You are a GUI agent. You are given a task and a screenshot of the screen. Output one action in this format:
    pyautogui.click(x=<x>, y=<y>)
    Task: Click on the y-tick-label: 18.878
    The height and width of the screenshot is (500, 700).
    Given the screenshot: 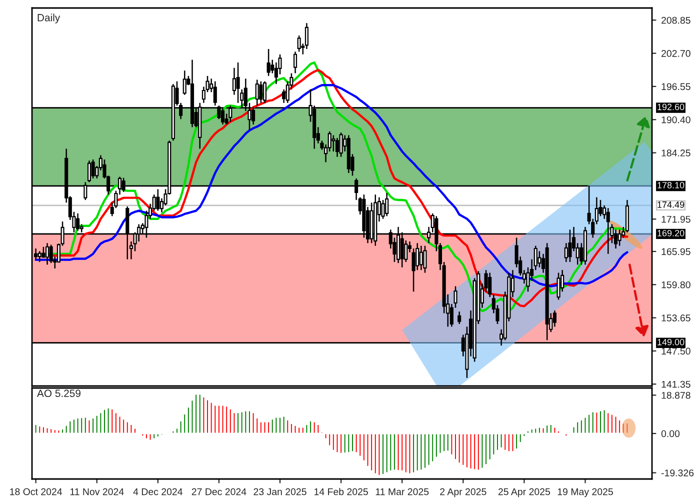 What is the action you would take?
    pyautogui.click(x=676, y=395)
    